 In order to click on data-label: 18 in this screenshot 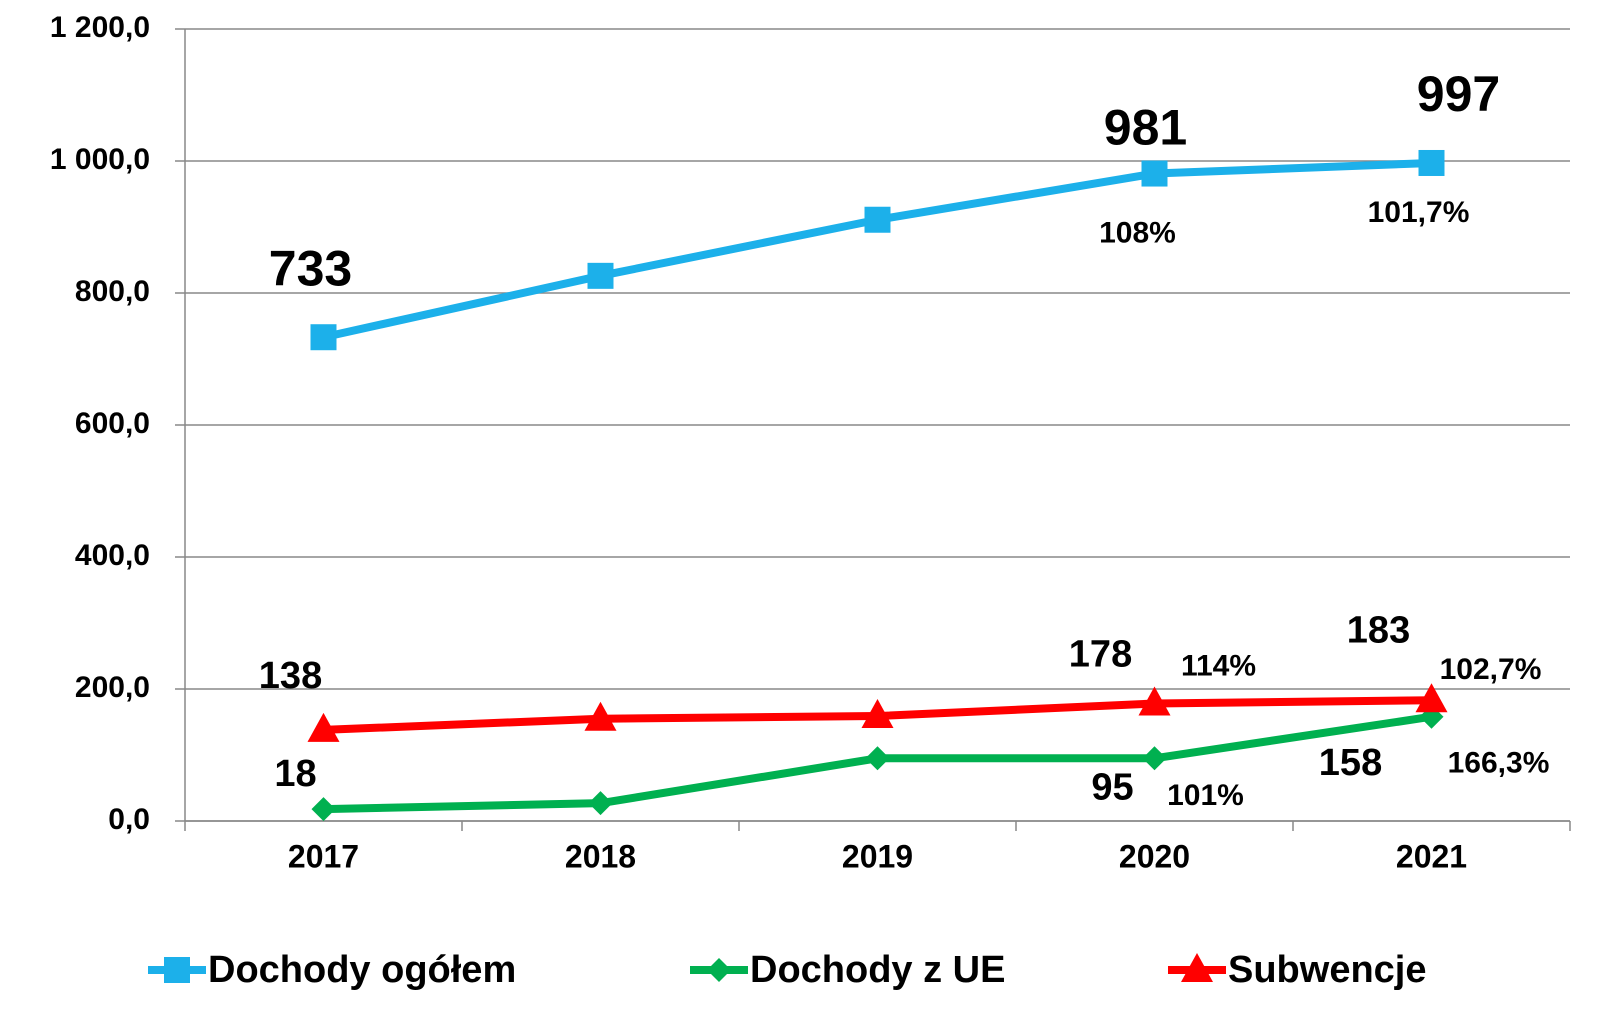, I will do `click(295, 774)`.